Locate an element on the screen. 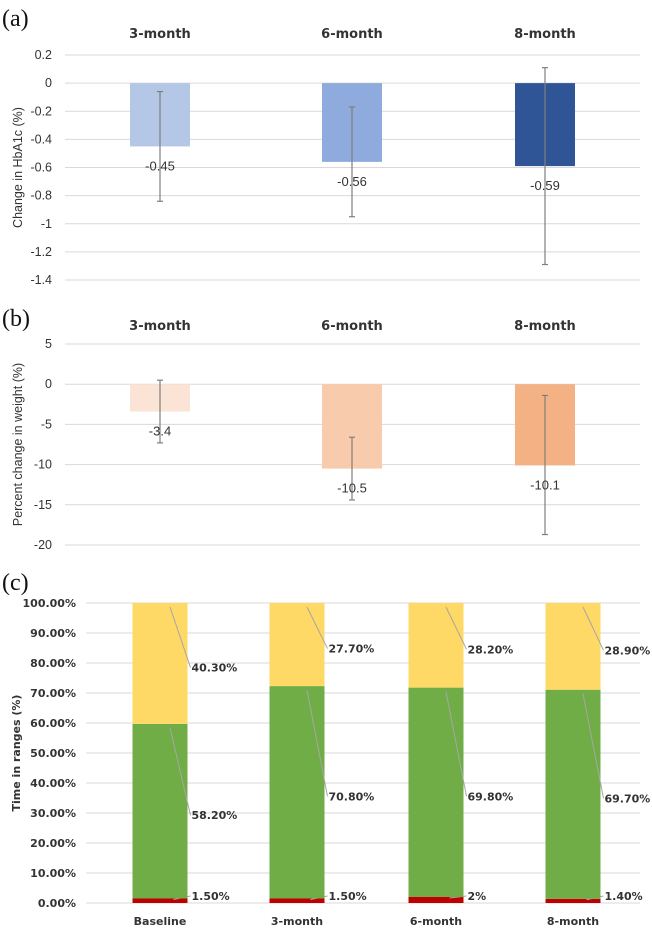 This screenshot has height=933, width=652. y-tick-label: 80.00% is located at coordinates (53, 663).